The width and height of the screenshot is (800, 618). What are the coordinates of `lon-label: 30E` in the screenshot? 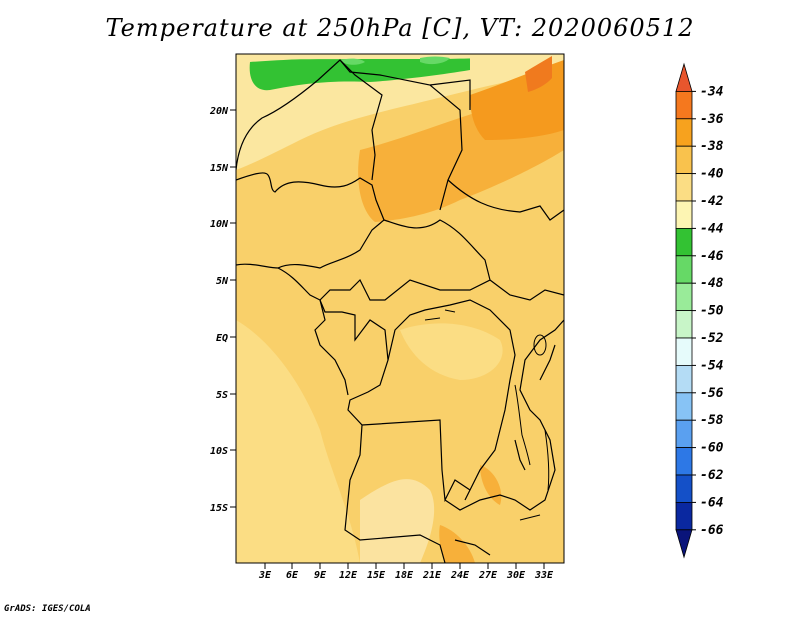 It's located at (516, 575).